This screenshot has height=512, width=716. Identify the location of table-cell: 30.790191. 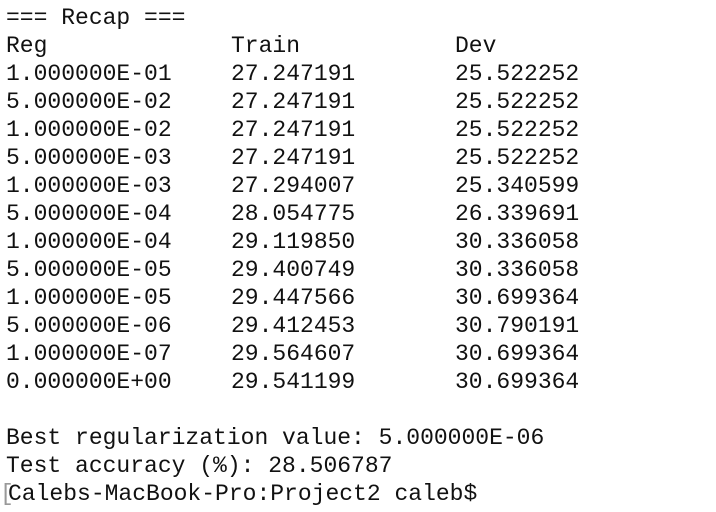
(517, 326).